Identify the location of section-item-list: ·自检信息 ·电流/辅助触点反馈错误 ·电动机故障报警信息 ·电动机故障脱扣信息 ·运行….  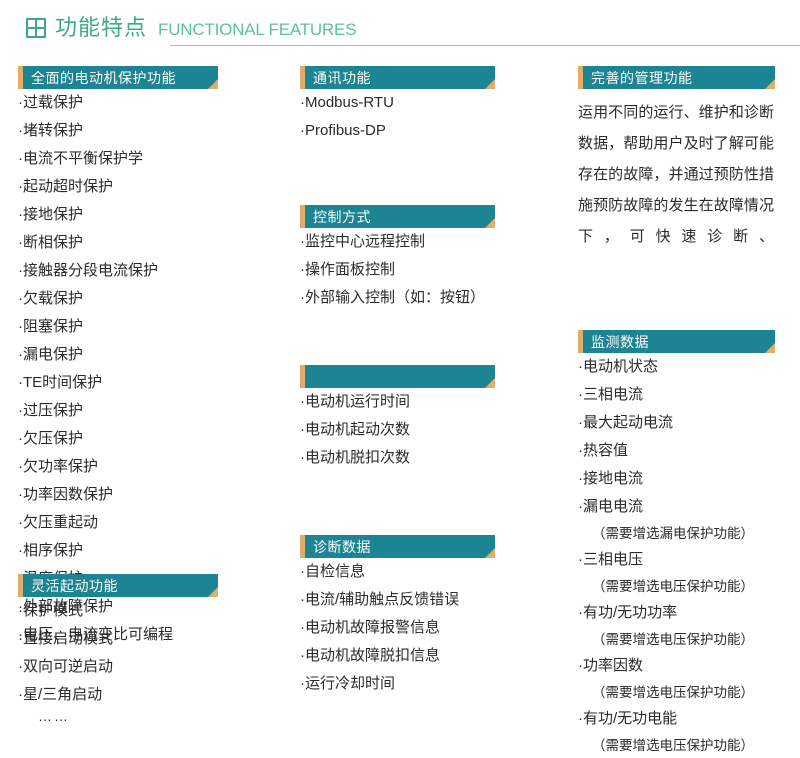
(397, 628).